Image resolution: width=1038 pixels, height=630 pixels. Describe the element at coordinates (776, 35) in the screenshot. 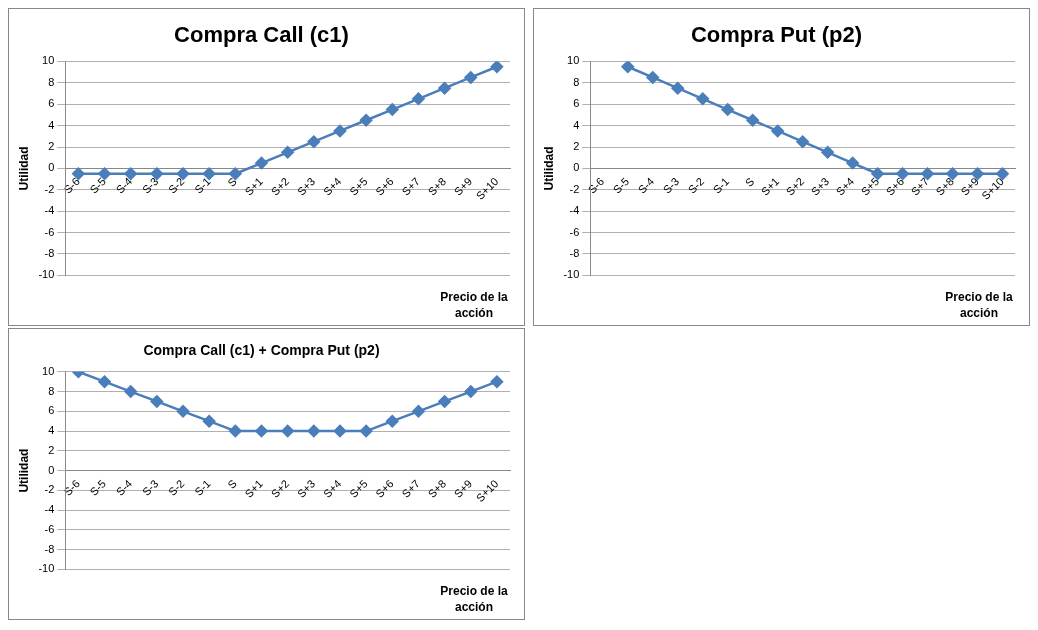

I see `chart-title: Compra Put (p2)` at that location.